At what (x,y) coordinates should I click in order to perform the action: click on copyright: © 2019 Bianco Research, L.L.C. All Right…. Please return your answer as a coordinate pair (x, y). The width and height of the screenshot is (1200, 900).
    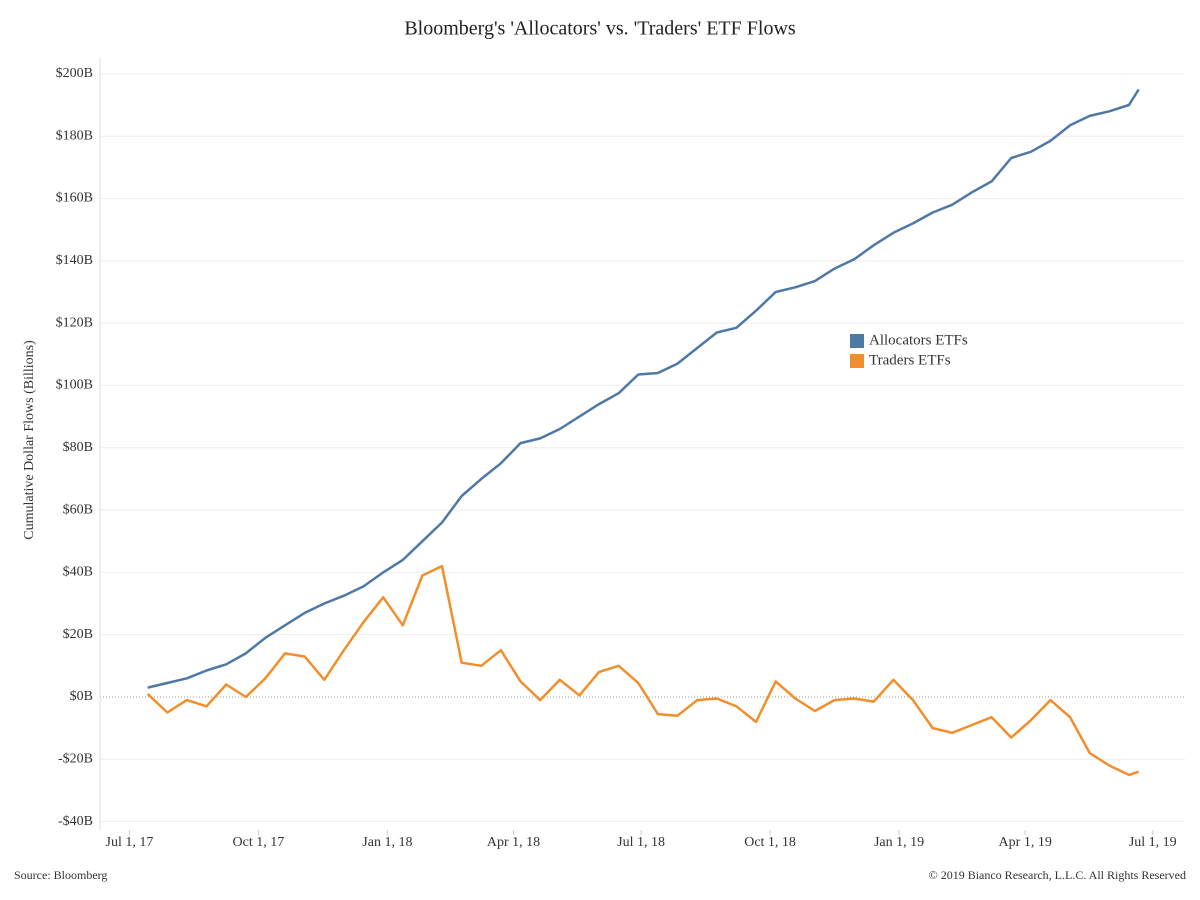
    Looking at the image, I should click on (1057, 875).